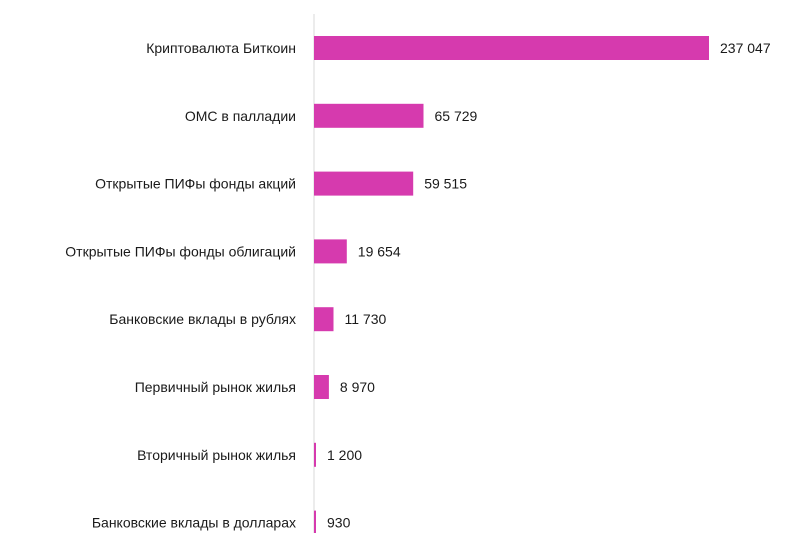 Image resolution: width=800 pixels, height=533 pixels. What do you see at coordinates (221, 48) in the screenshot?
I see `category-label: Криптовалюта Биткоин` at bounding box center [221, 48].